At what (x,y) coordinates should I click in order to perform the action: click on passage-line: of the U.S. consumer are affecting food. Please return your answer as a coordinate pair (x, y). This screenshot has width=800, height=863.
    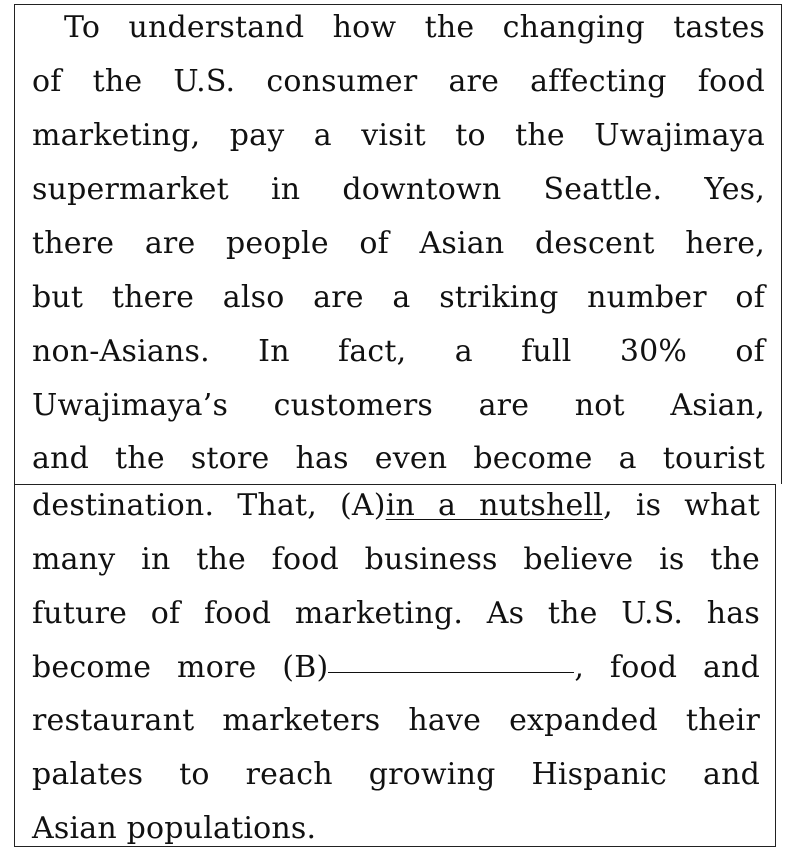
    Looking at the image, I should click on (398, 81).